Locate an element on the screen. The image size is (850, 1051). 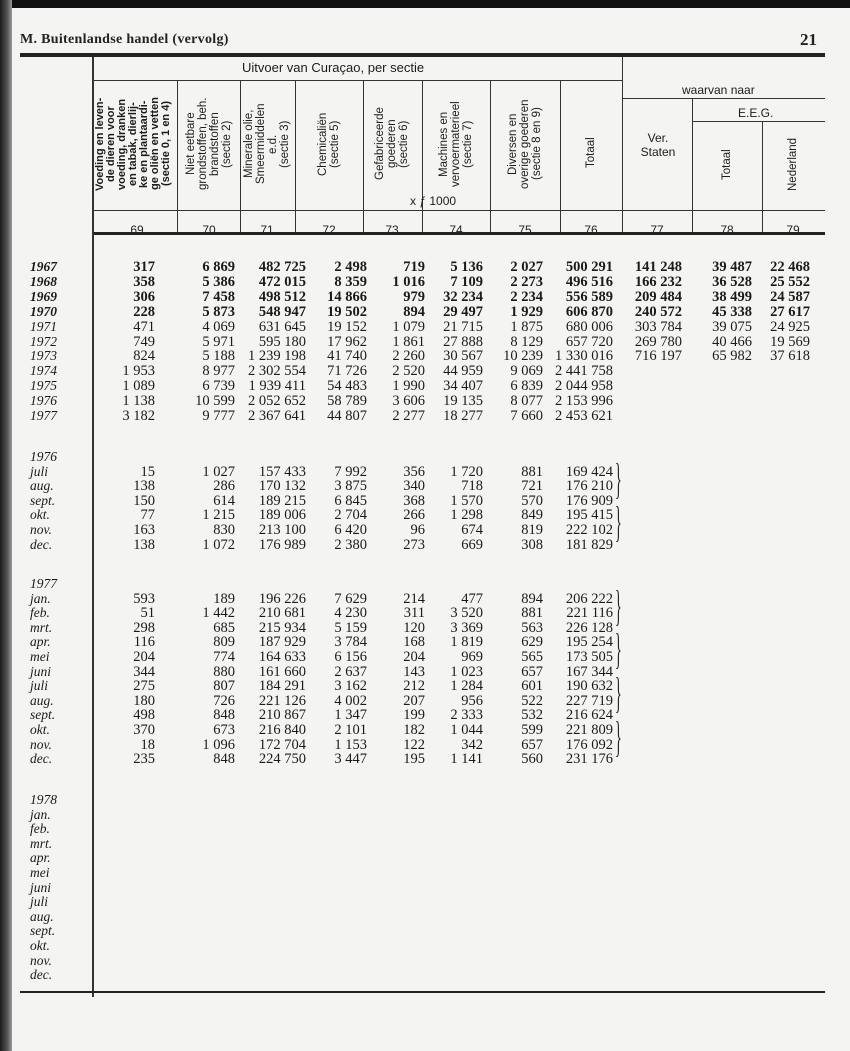
cell-col-75: 894 is located at coordinates (532, 598).